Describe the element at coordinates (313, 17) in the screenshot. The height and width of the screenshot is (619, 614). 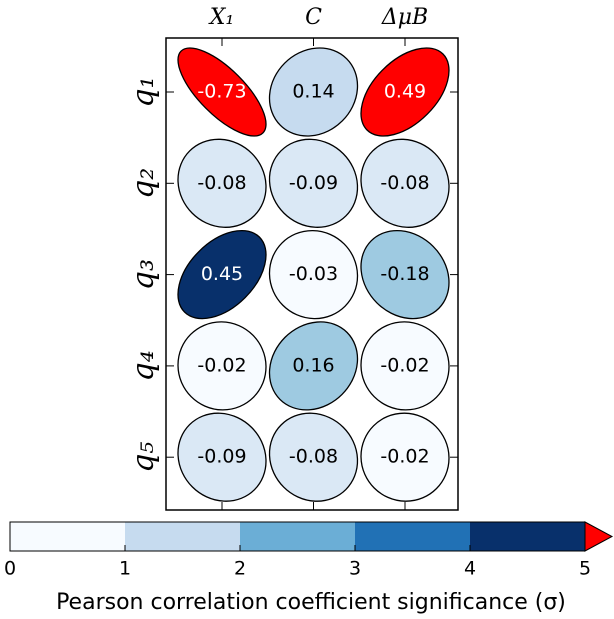
I see `column-label: C` at that location.